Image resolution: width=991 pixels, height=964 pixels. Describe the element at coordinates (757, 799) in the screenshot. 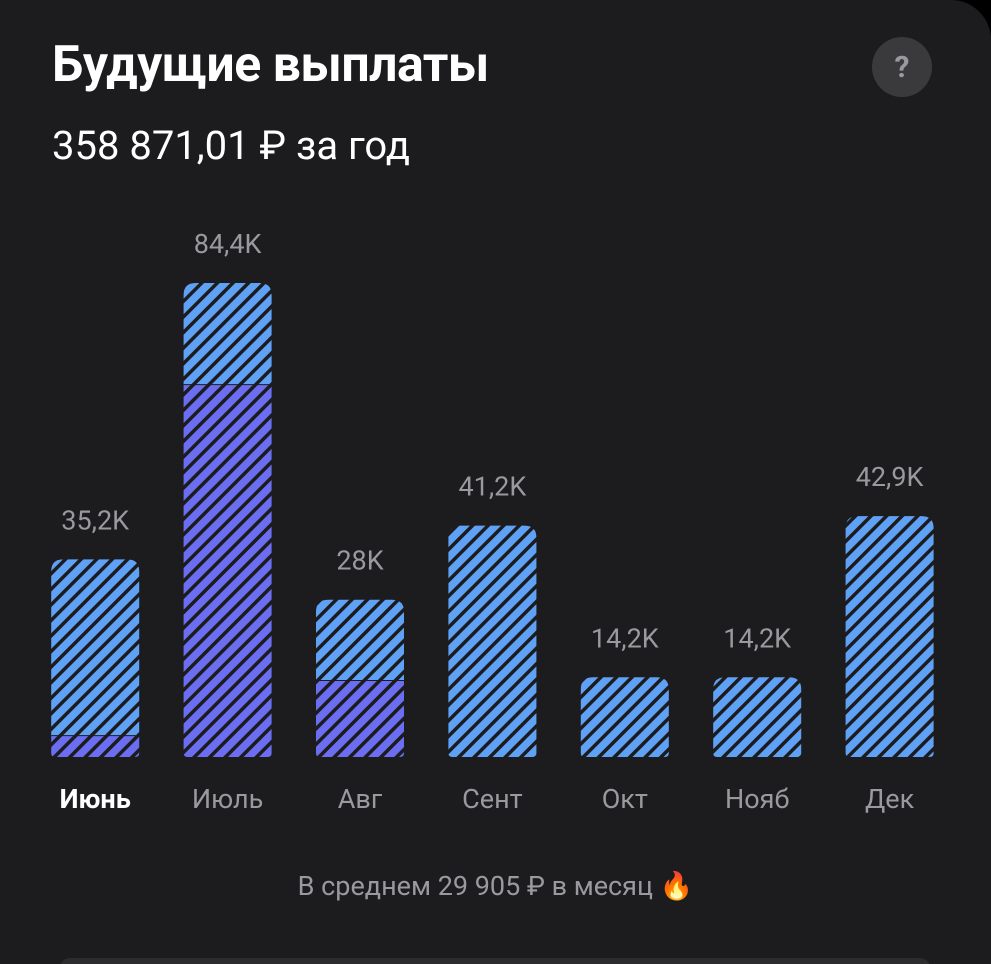

I see `x-tick-label: Нояб` at that location.